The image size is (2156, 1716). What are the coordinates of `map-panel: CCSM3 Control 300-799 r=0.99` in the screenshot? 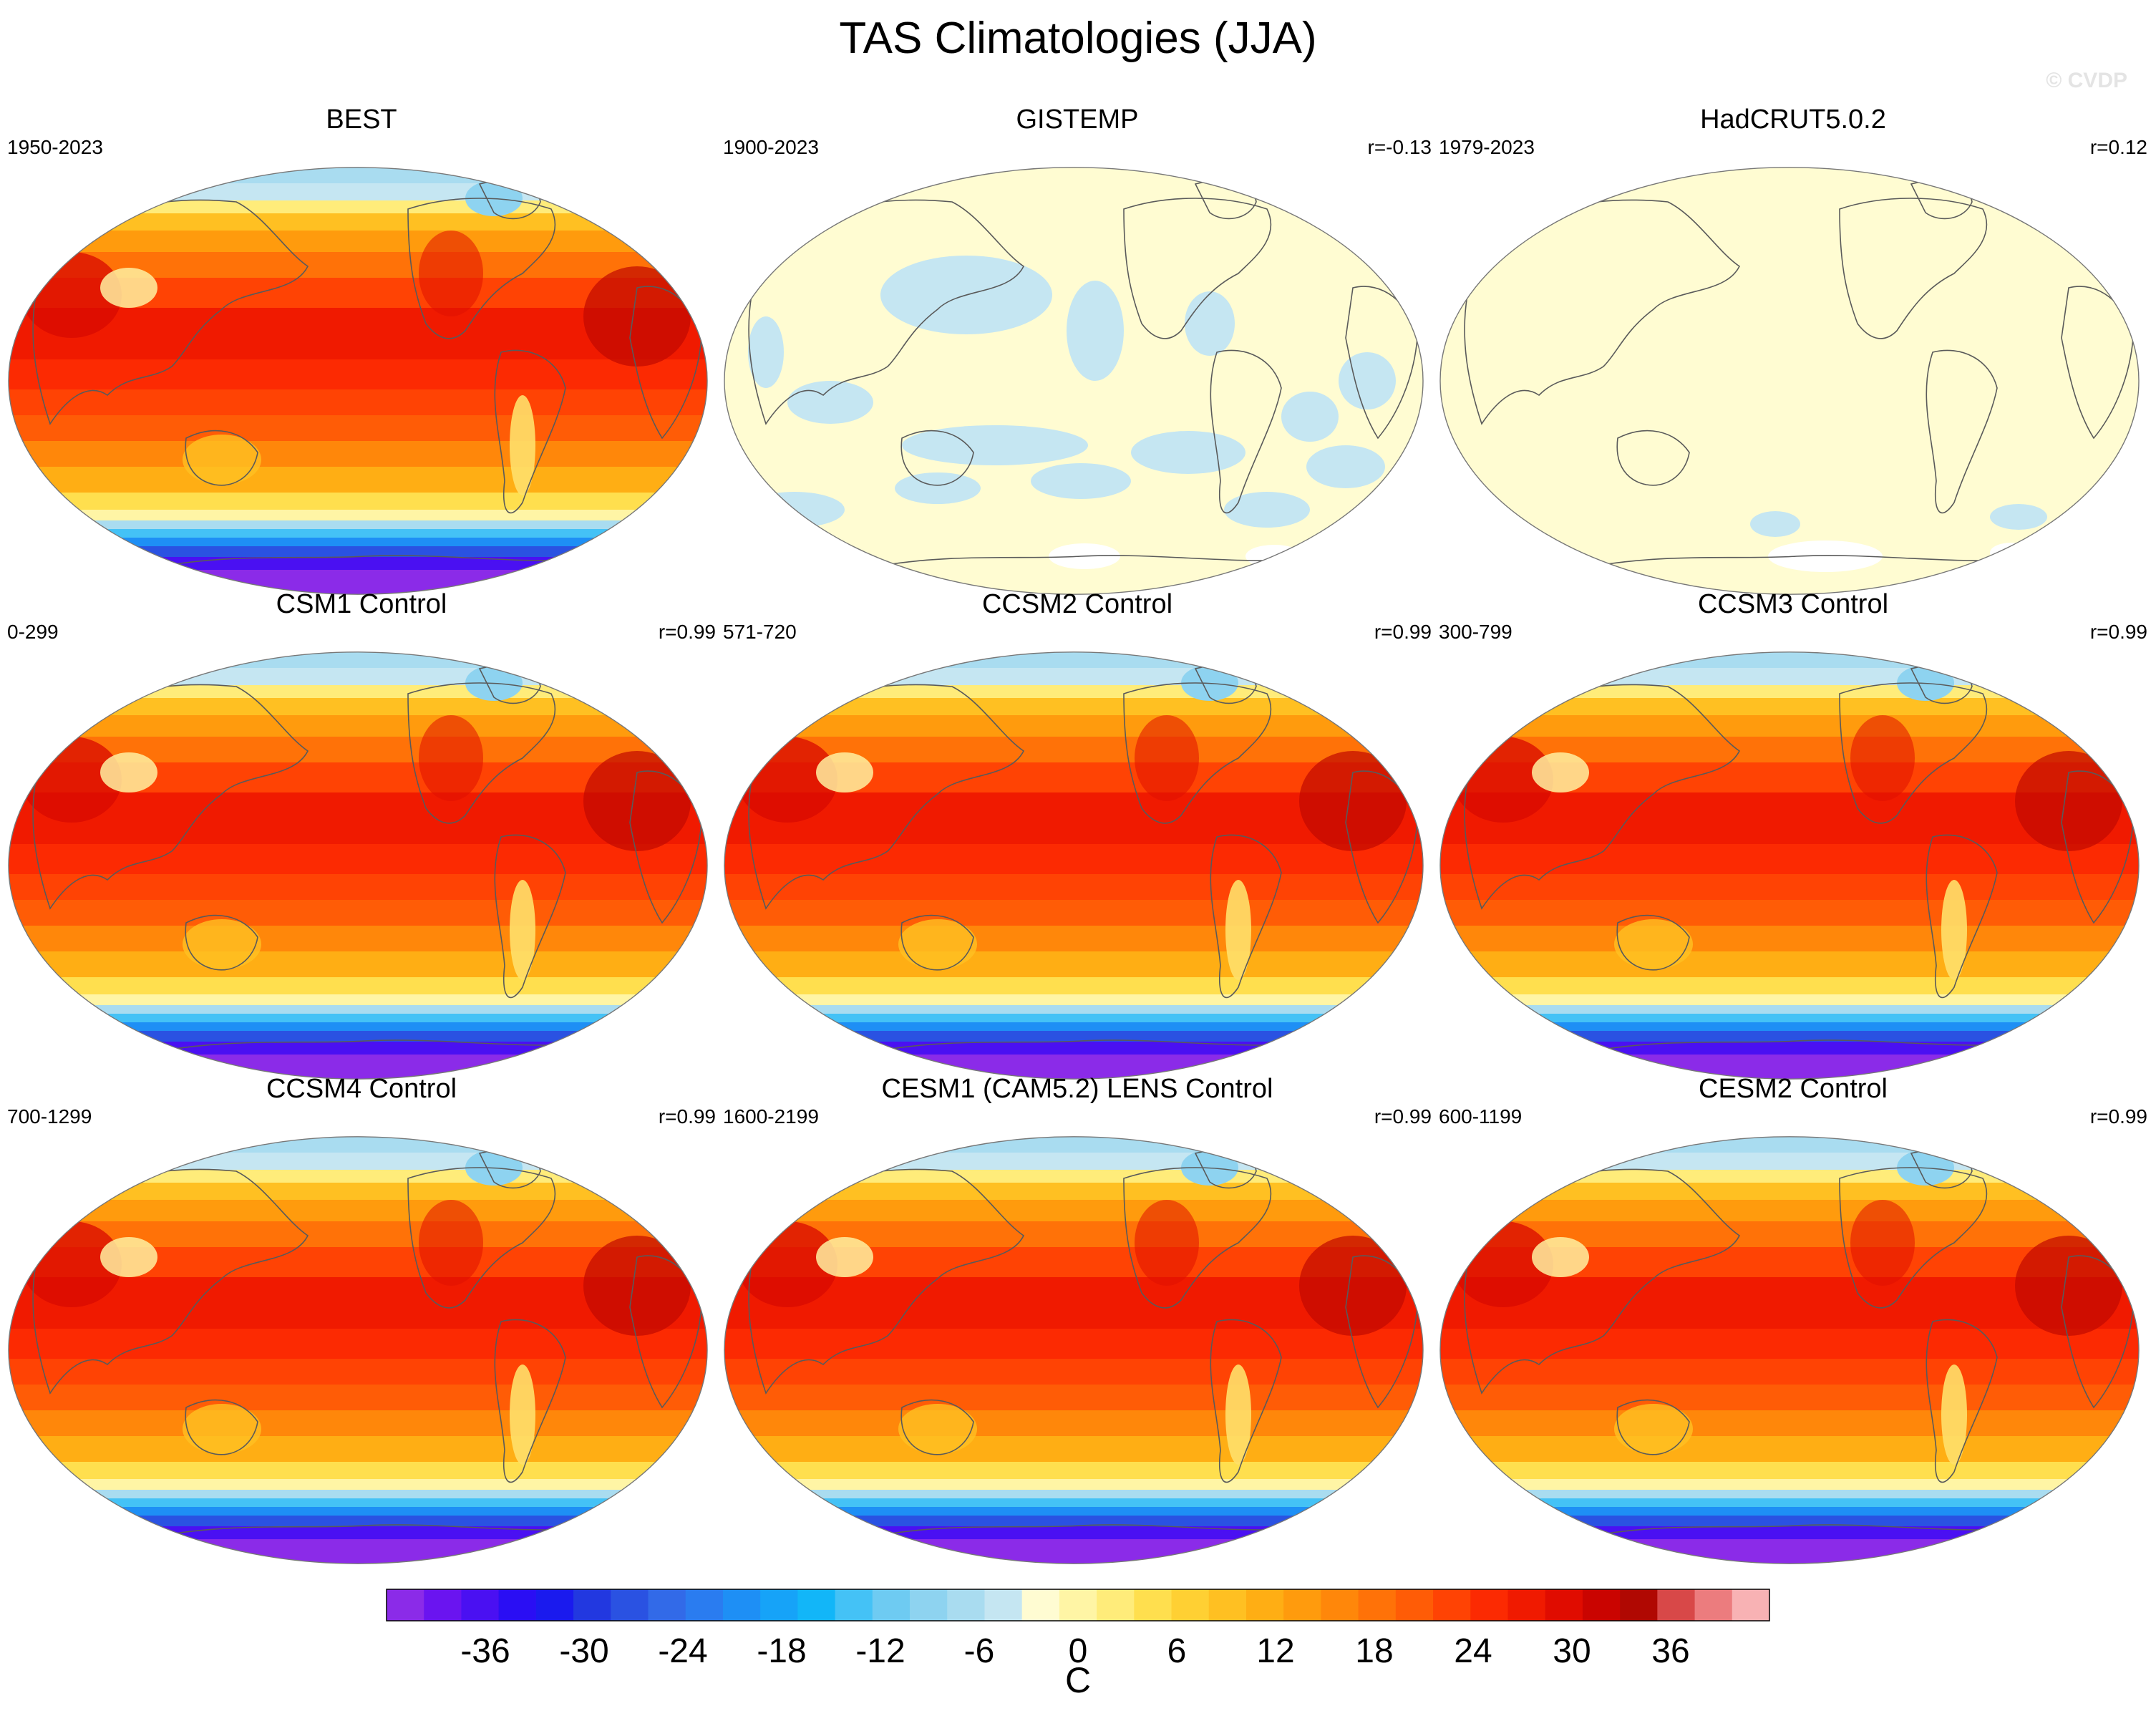 It's located at (1793, 834).